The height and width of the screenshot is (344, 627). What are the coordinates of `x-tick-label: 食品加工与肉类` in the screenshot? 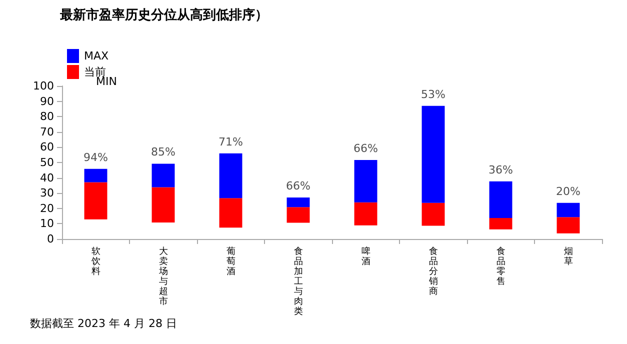 It's located at (298, 281).